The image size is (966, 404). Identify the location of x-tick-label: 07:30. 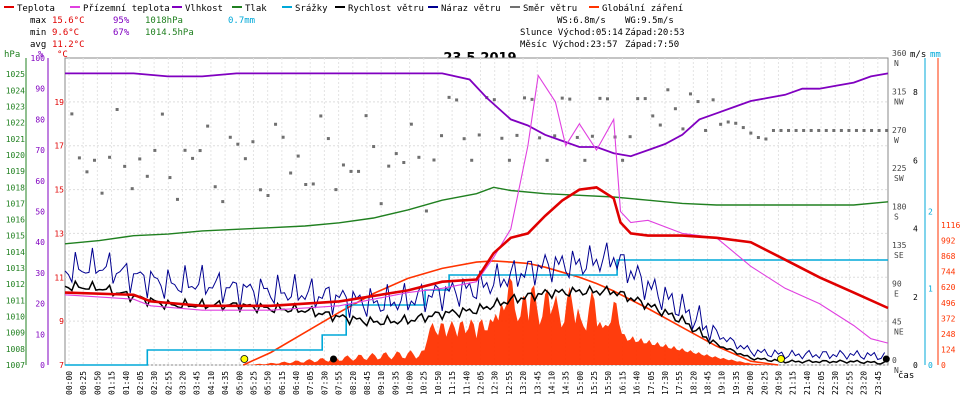
(324, 383).